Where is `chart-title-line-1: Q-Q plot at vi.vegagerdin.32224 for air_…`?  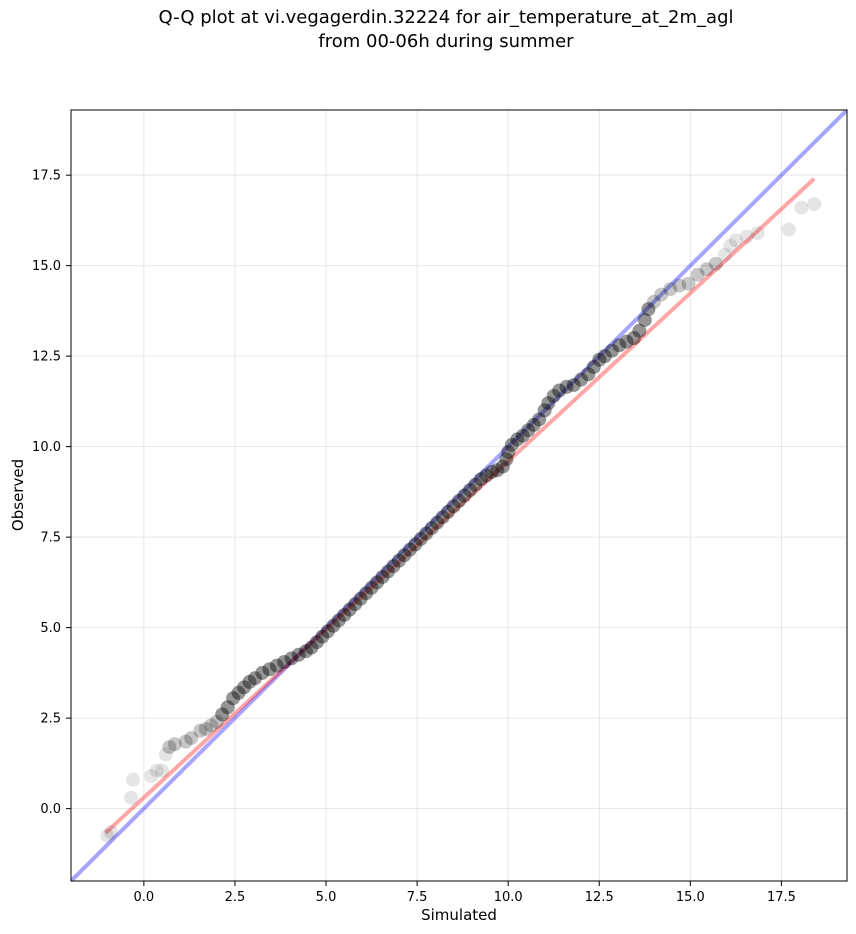 chart-title-line-1: Q-Q plot at vi.vegagerdin.32224 for air_… is located at coordinates (446, 17).